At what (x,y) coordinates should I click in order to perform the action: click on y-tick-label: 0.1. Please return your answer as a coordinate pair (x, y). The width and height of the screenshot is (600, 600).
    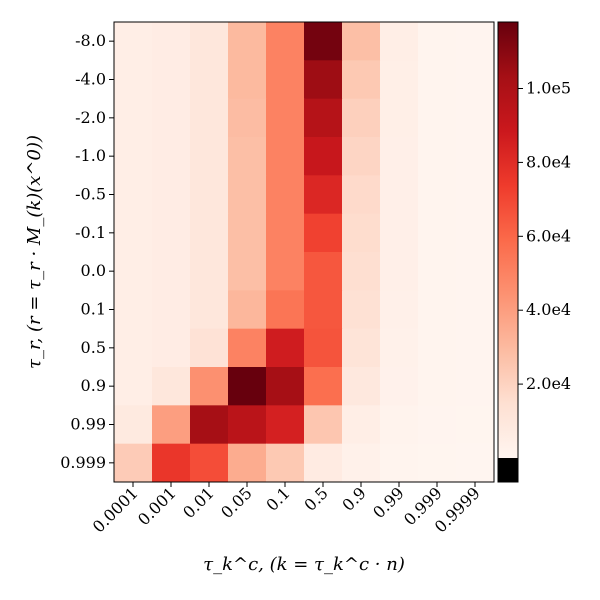
    Looking at the image, I should click on (93, 309).